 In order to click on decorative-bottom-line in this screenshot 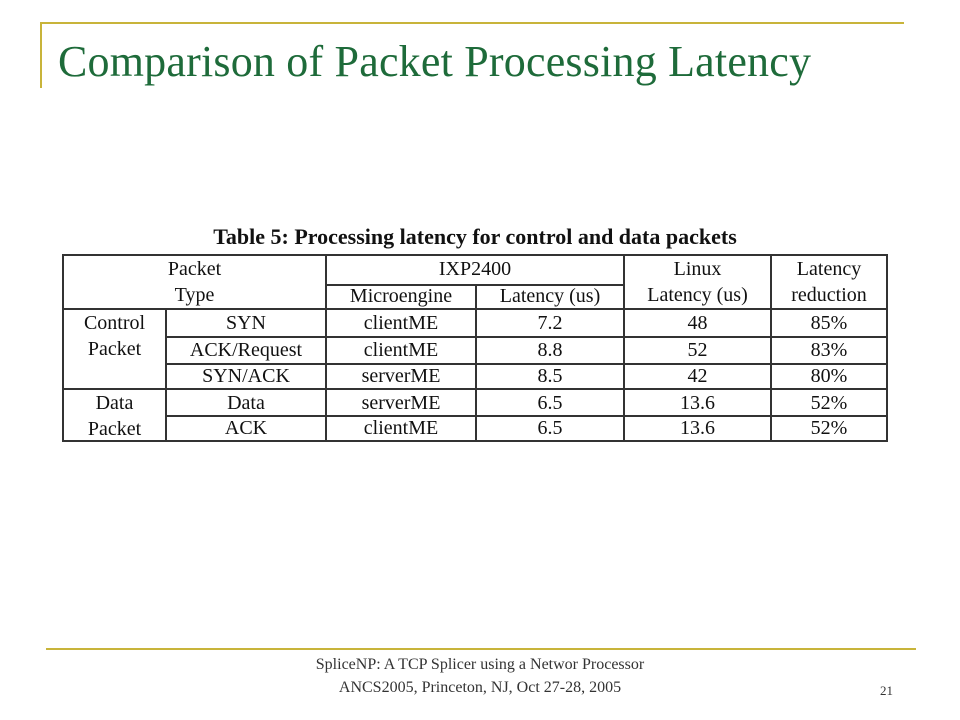, I will do `click(481, 649)`.